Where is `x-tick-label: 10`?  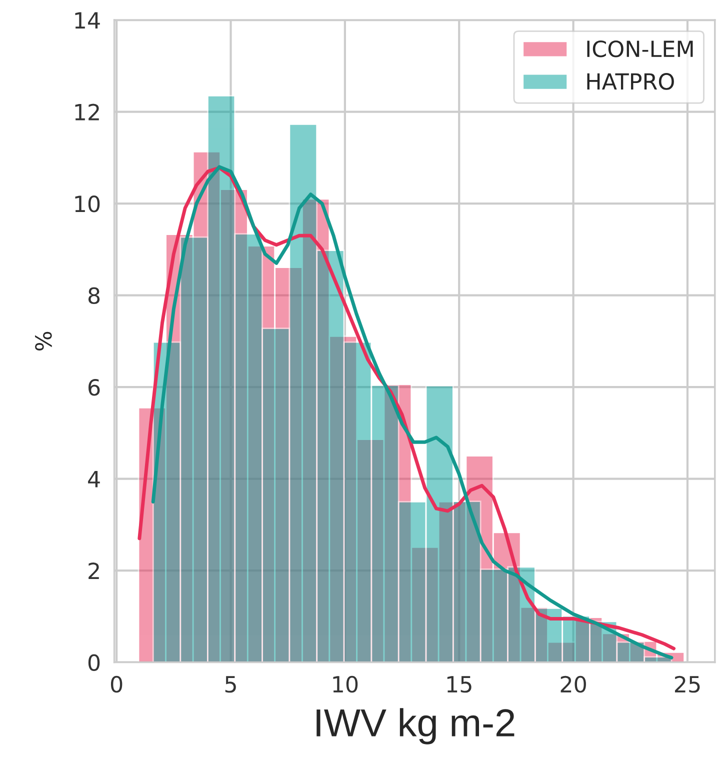 x-tick-label: 10 is located at coordinates (345, 684).